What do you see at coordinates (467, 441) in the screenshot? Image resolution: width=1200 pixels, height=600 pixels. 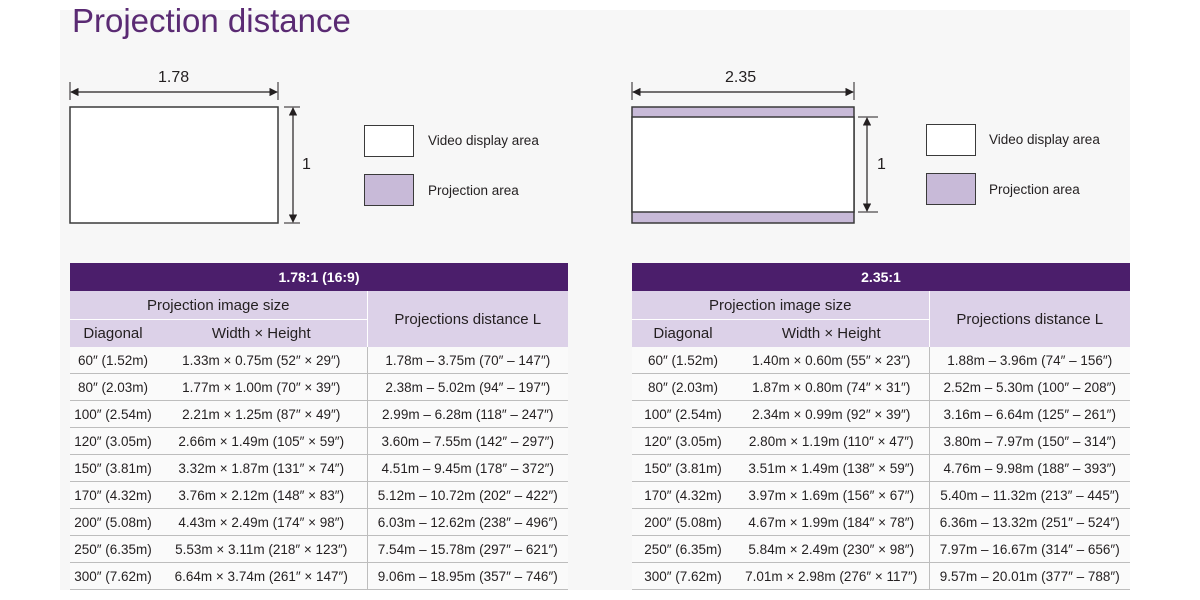 I see `cell-distance: 3.60m – 7.55m (142″ – 297″)` at bounding box center [467, 441].